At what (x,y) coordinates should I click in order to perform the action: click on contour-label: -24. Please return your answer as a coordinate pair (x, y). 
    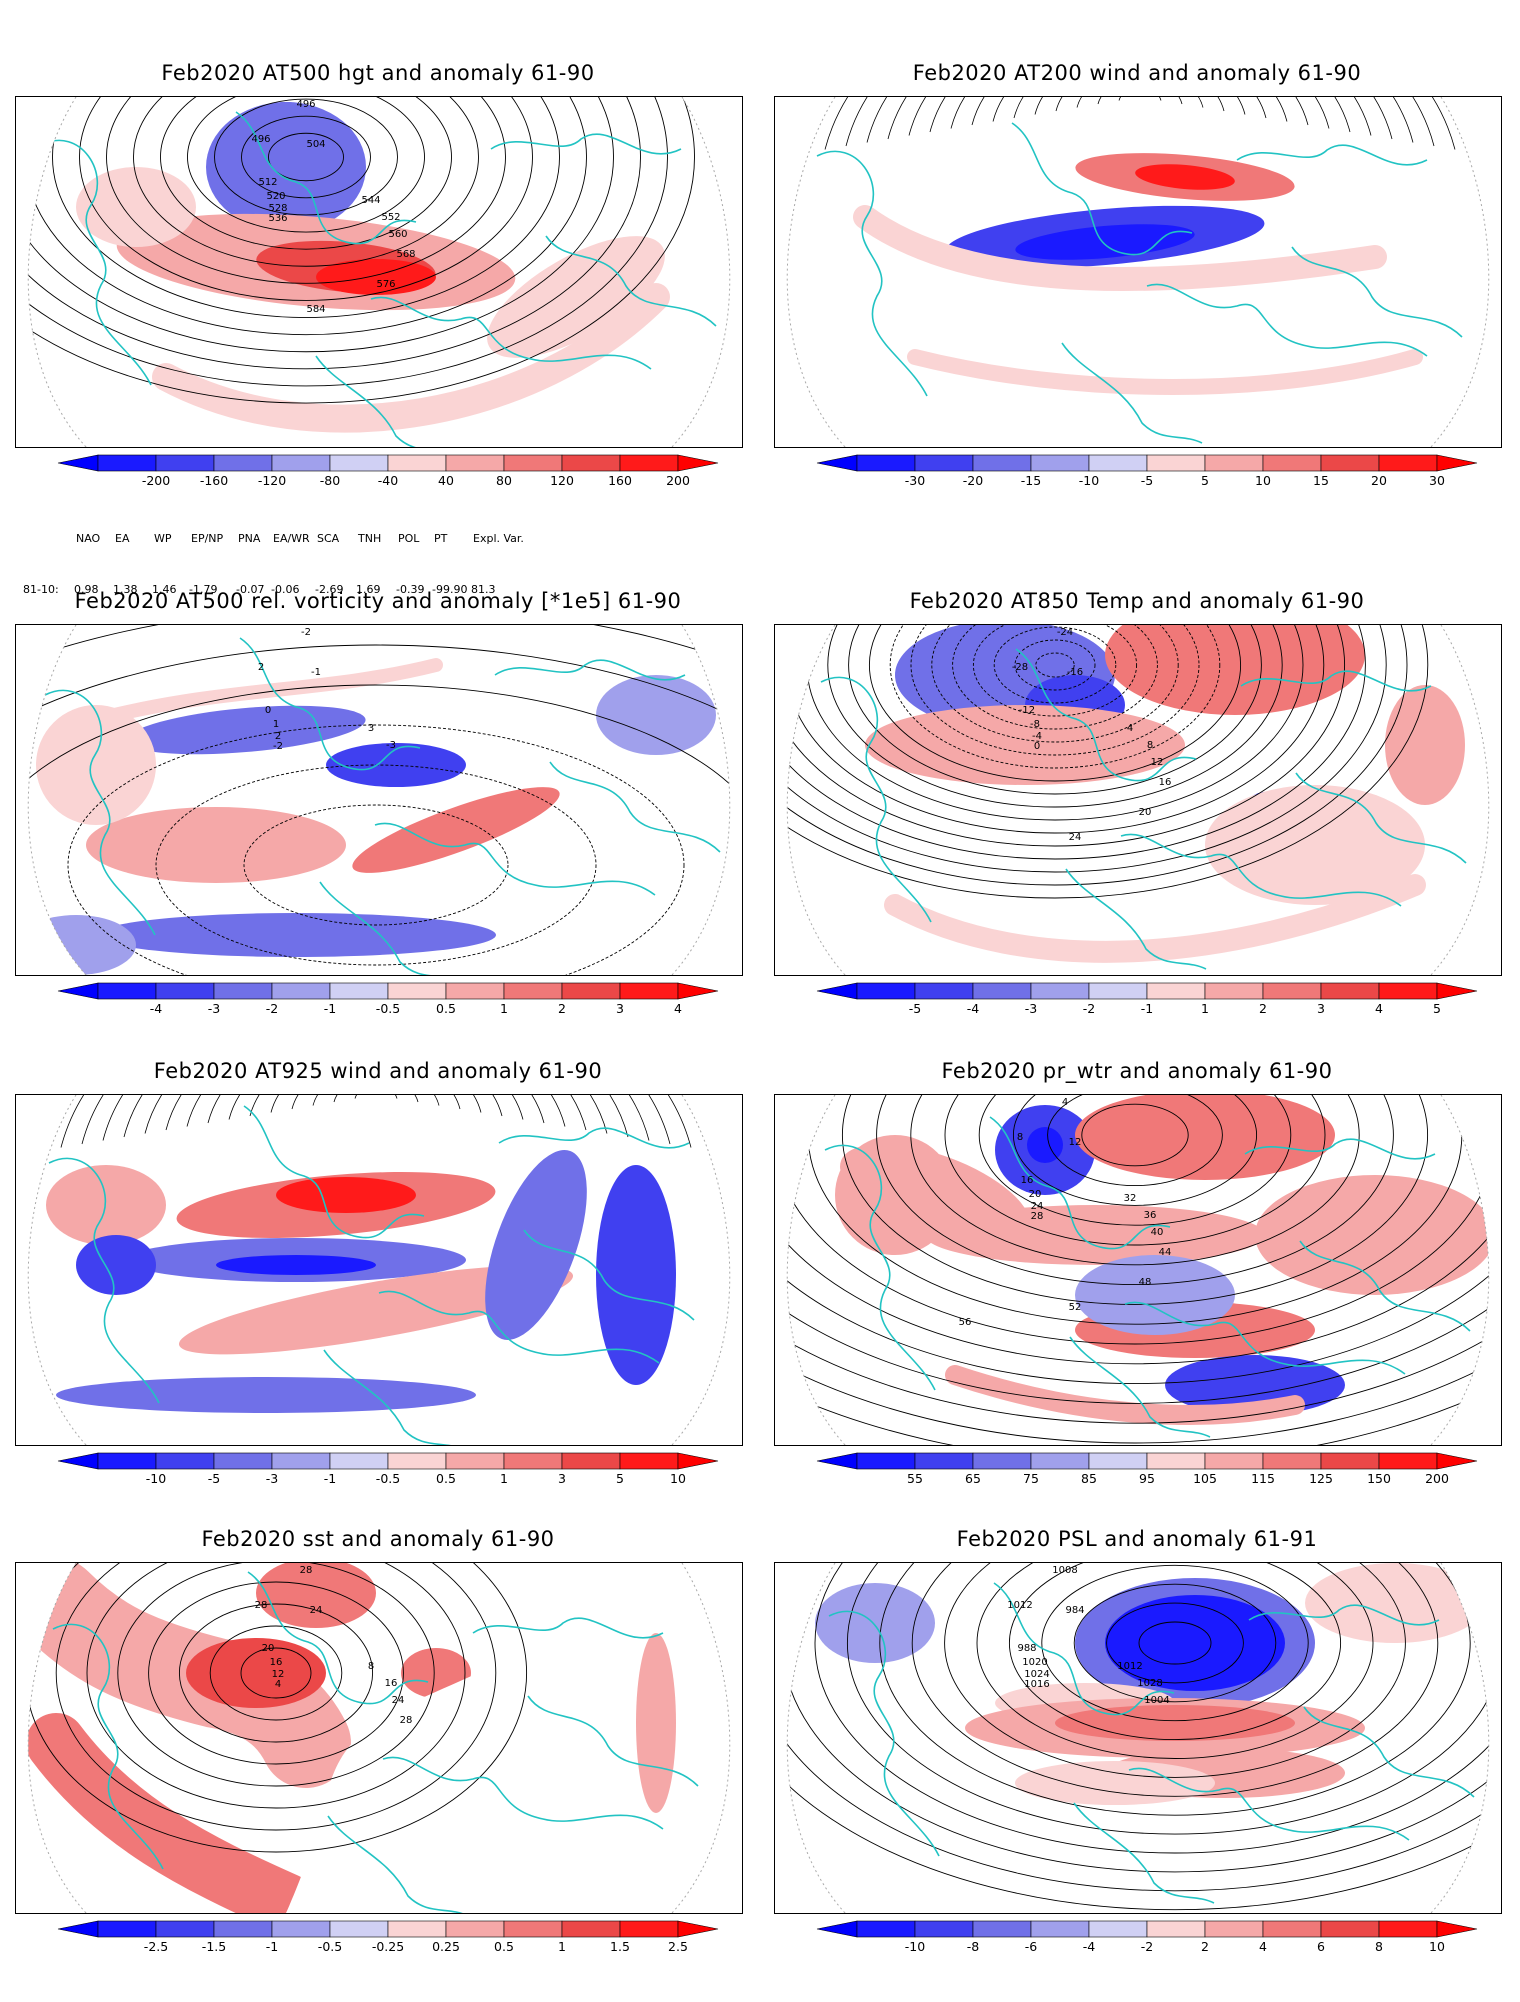
    Looking at the image, I should click on (1065, 632).